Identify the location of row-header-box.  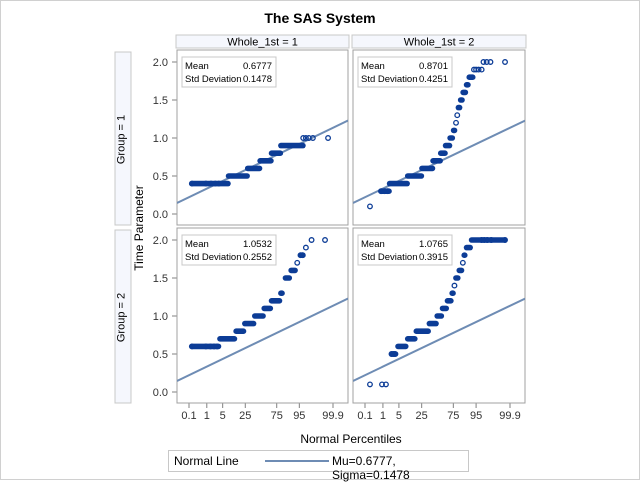
(123, 138).